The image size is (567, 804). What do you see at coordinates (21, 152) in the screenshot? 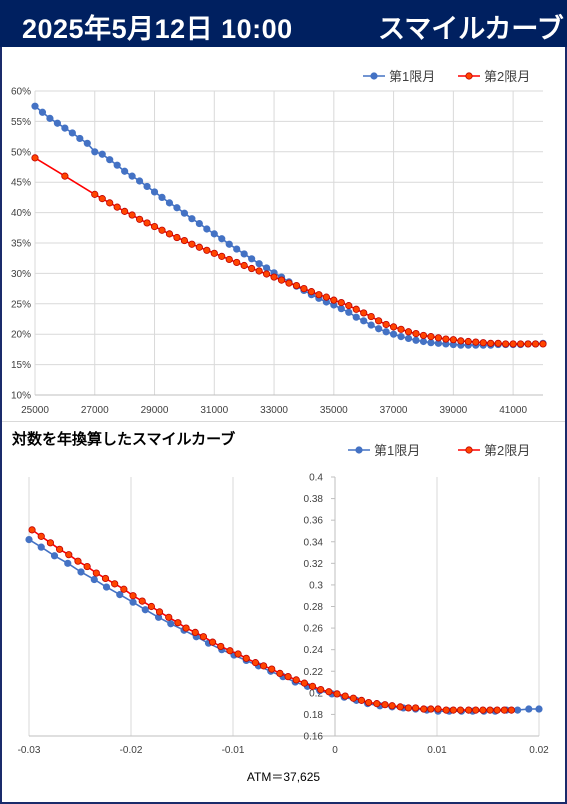
I see `y-tick-label: 50%` at bounding box center [21, 152].